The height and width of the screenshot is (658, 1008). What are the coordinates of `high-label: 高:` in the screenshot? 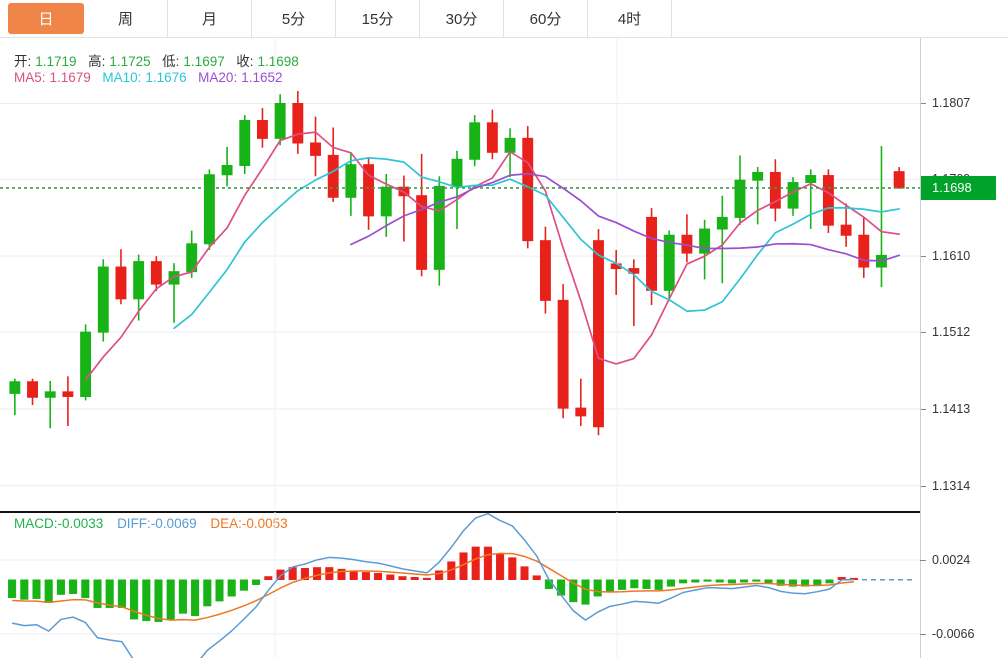 It's located at (97, 61).